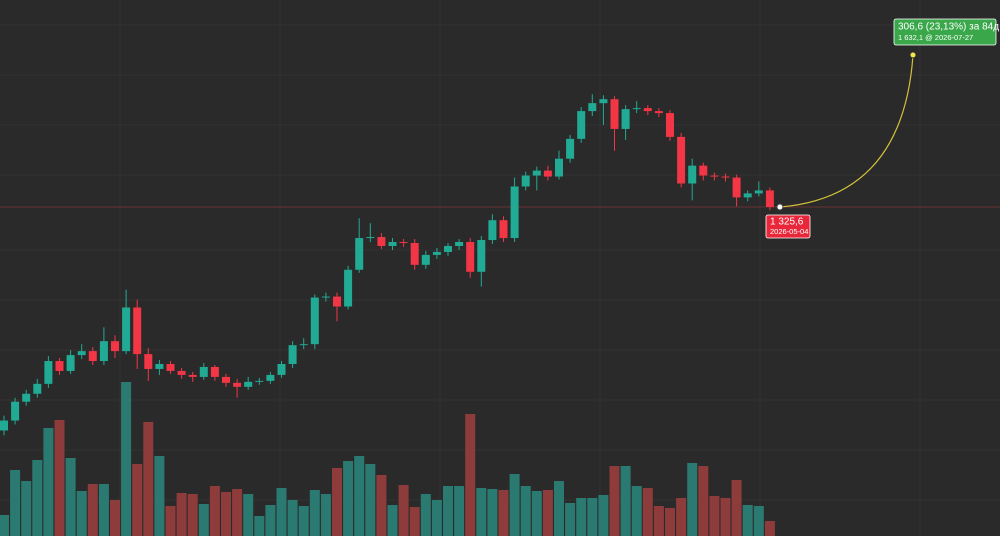  Describe the element at coordinates (846, 131) in the screenshot. I see `projection-curve` at that location.